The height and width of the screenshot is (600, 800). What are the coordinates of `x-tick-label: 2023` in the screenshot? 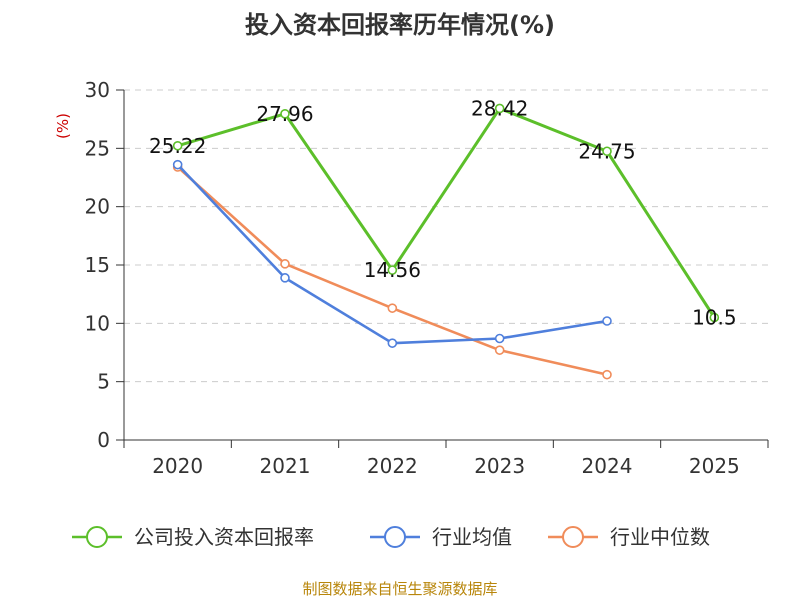 It's located at (499, 466).